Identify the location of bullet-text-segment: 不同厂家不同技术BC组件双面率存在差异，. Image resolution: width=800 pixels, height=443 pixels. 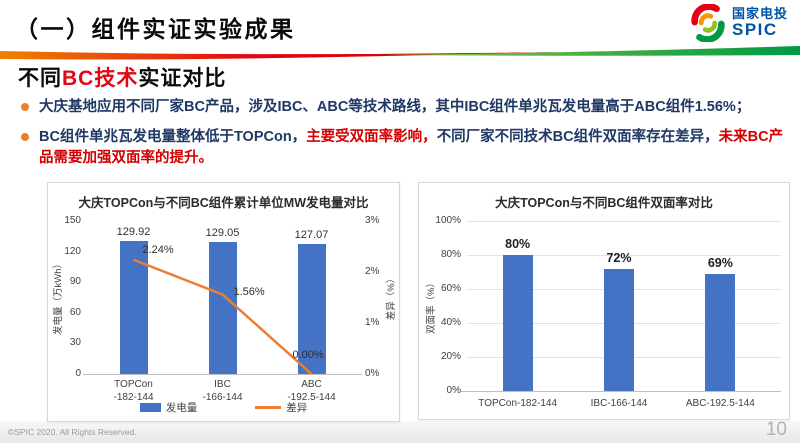
(577, 137).